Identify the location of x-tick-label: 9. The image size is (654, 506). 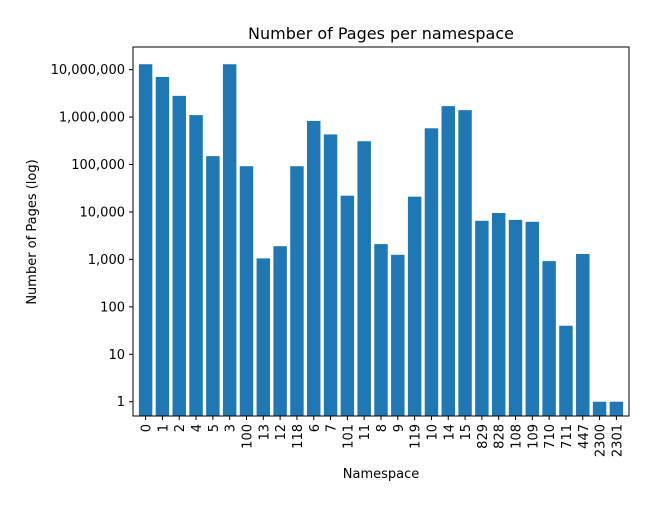
(399, 428).